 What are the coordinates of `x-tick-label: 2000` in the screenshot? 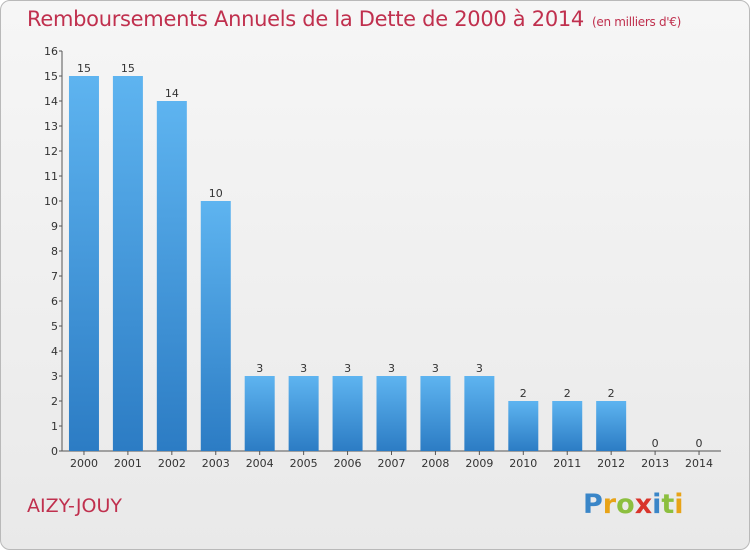 It's located at (84, 463).